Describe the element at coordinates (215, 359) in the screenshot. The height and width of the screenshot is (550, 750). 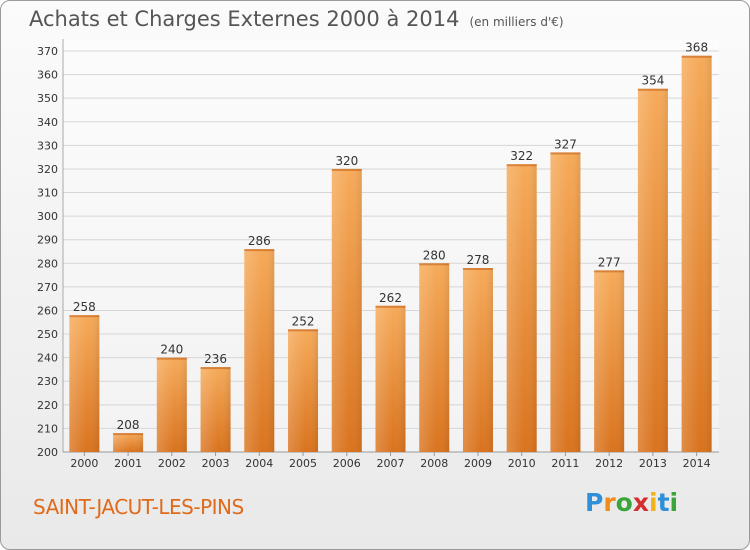
I see `bar-value-label: 236` at that location.